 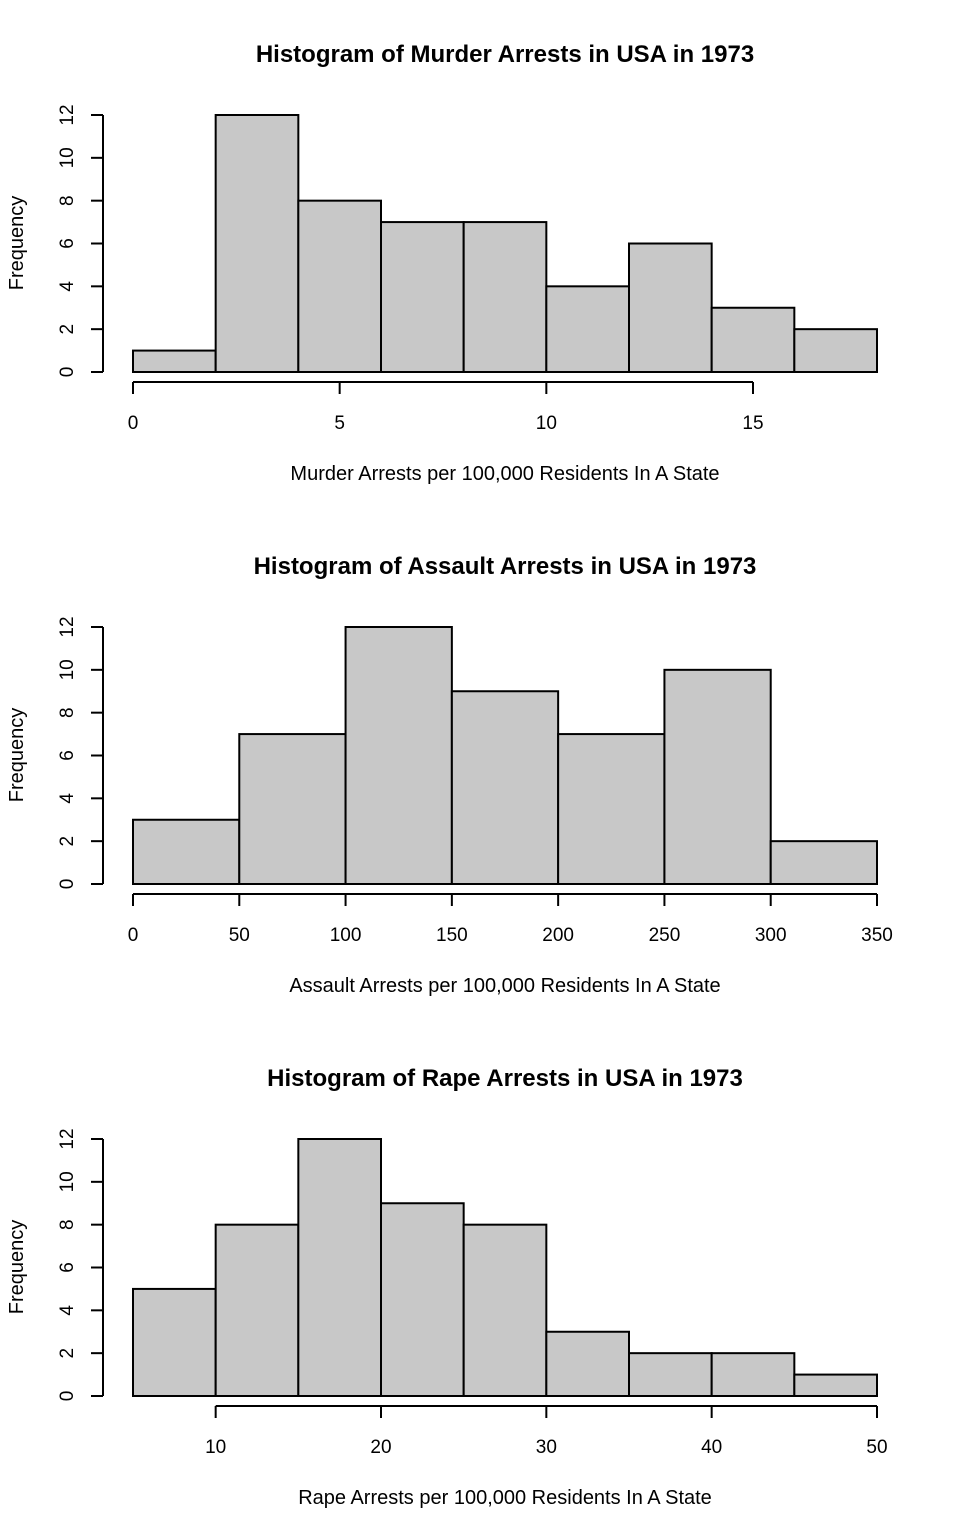 What do you see at coordinates (558, 935) in the screenshot?
I see `x-tick-label: 200` at bounding box center [558, 935].